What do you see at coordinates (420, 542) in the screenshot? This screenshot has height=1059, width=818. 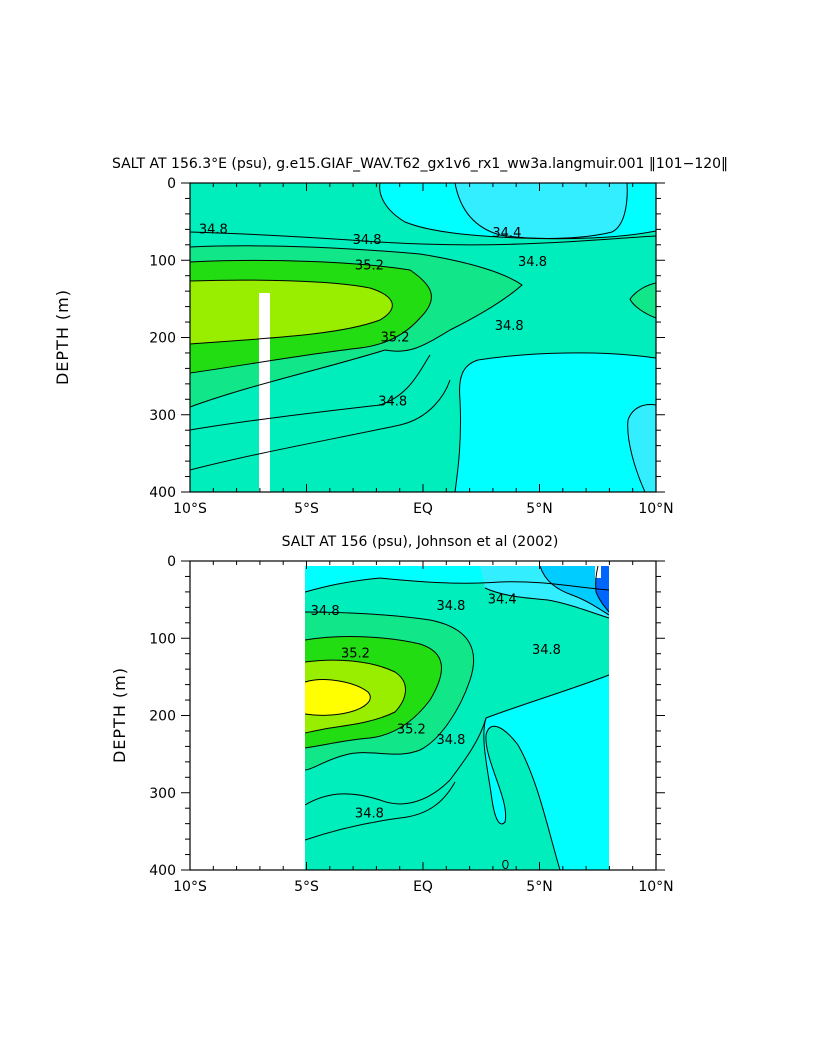 I see `panel-2-title: SALT AT 156 (psu), Johnson et al (2002)` at bounding box center [420, 542].